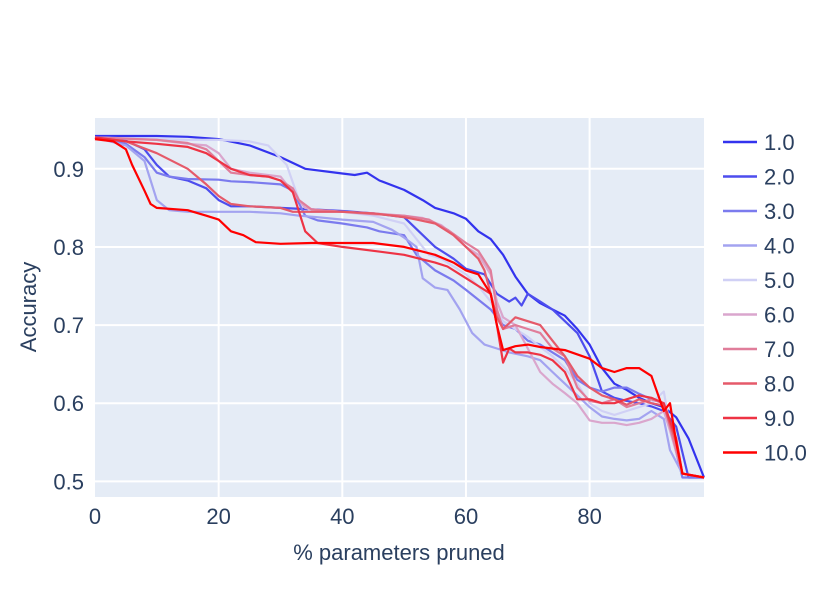 This screenshot has width=831, height=593. Describe the element at coordinates (779, 418) in the screenshot. I see `legend-label: 9.0` at that location.